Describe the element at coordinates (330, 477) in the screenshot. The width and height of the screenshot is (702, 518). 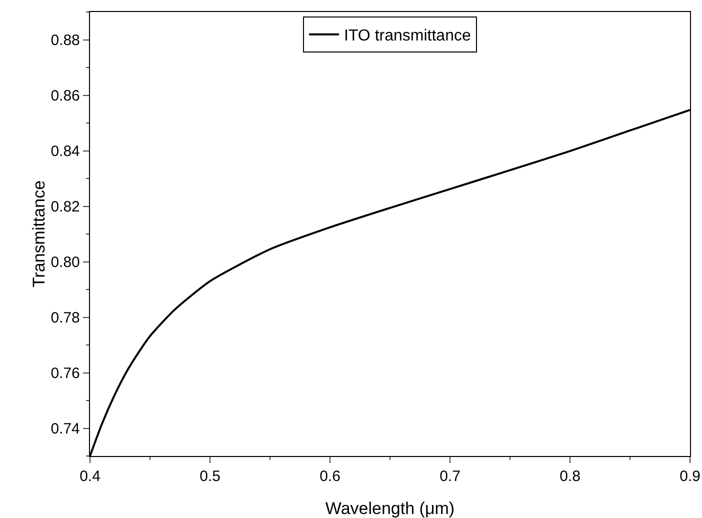
I see `x-tick-label: 0.6` at that location.